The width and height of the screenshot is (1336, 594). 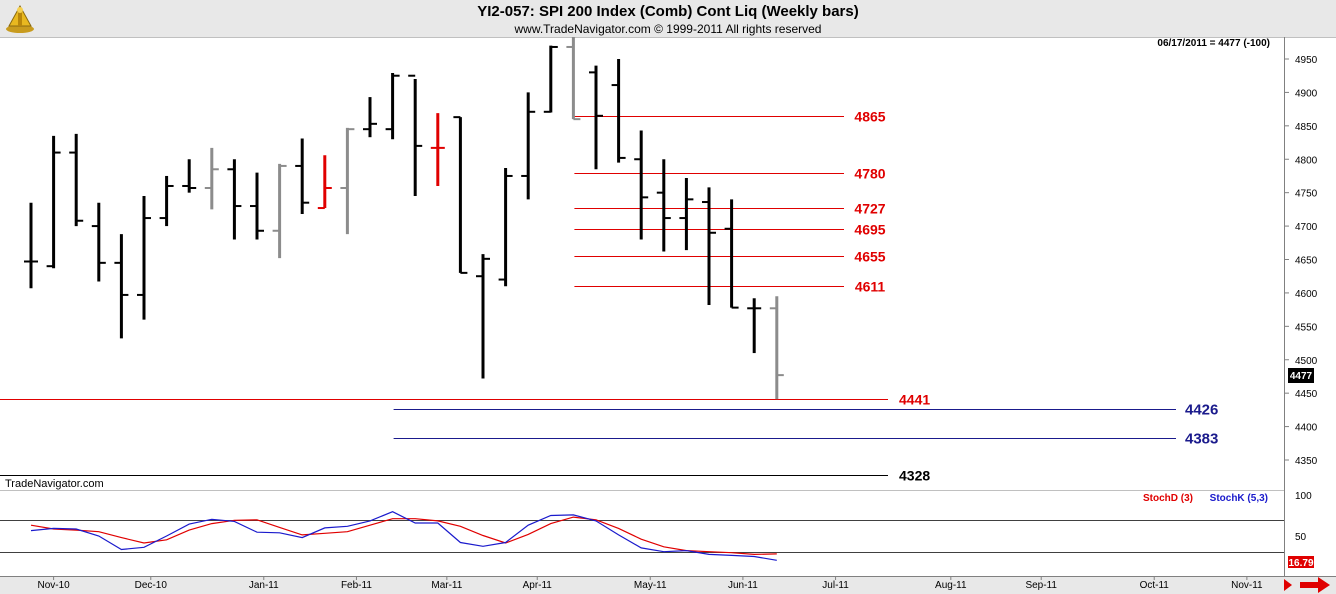 What do you see at coordinates (1306, 160) in the screenshot?
I see `price-tick-label: 4800` at bounding box center [1306, 160].